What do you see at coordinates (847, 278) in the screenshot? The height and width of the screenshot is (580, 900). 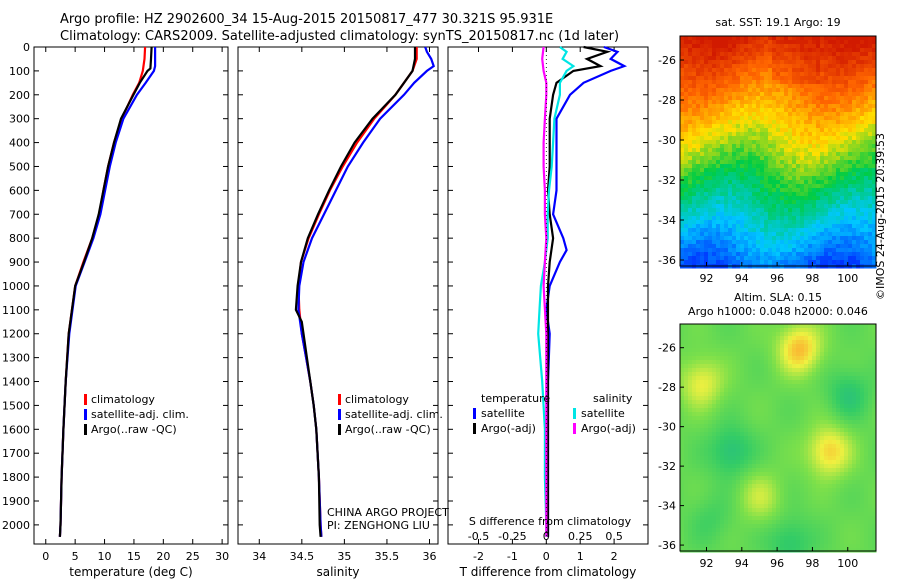 I see `lon-tick-label: 100` at bounding box center [847, 278].